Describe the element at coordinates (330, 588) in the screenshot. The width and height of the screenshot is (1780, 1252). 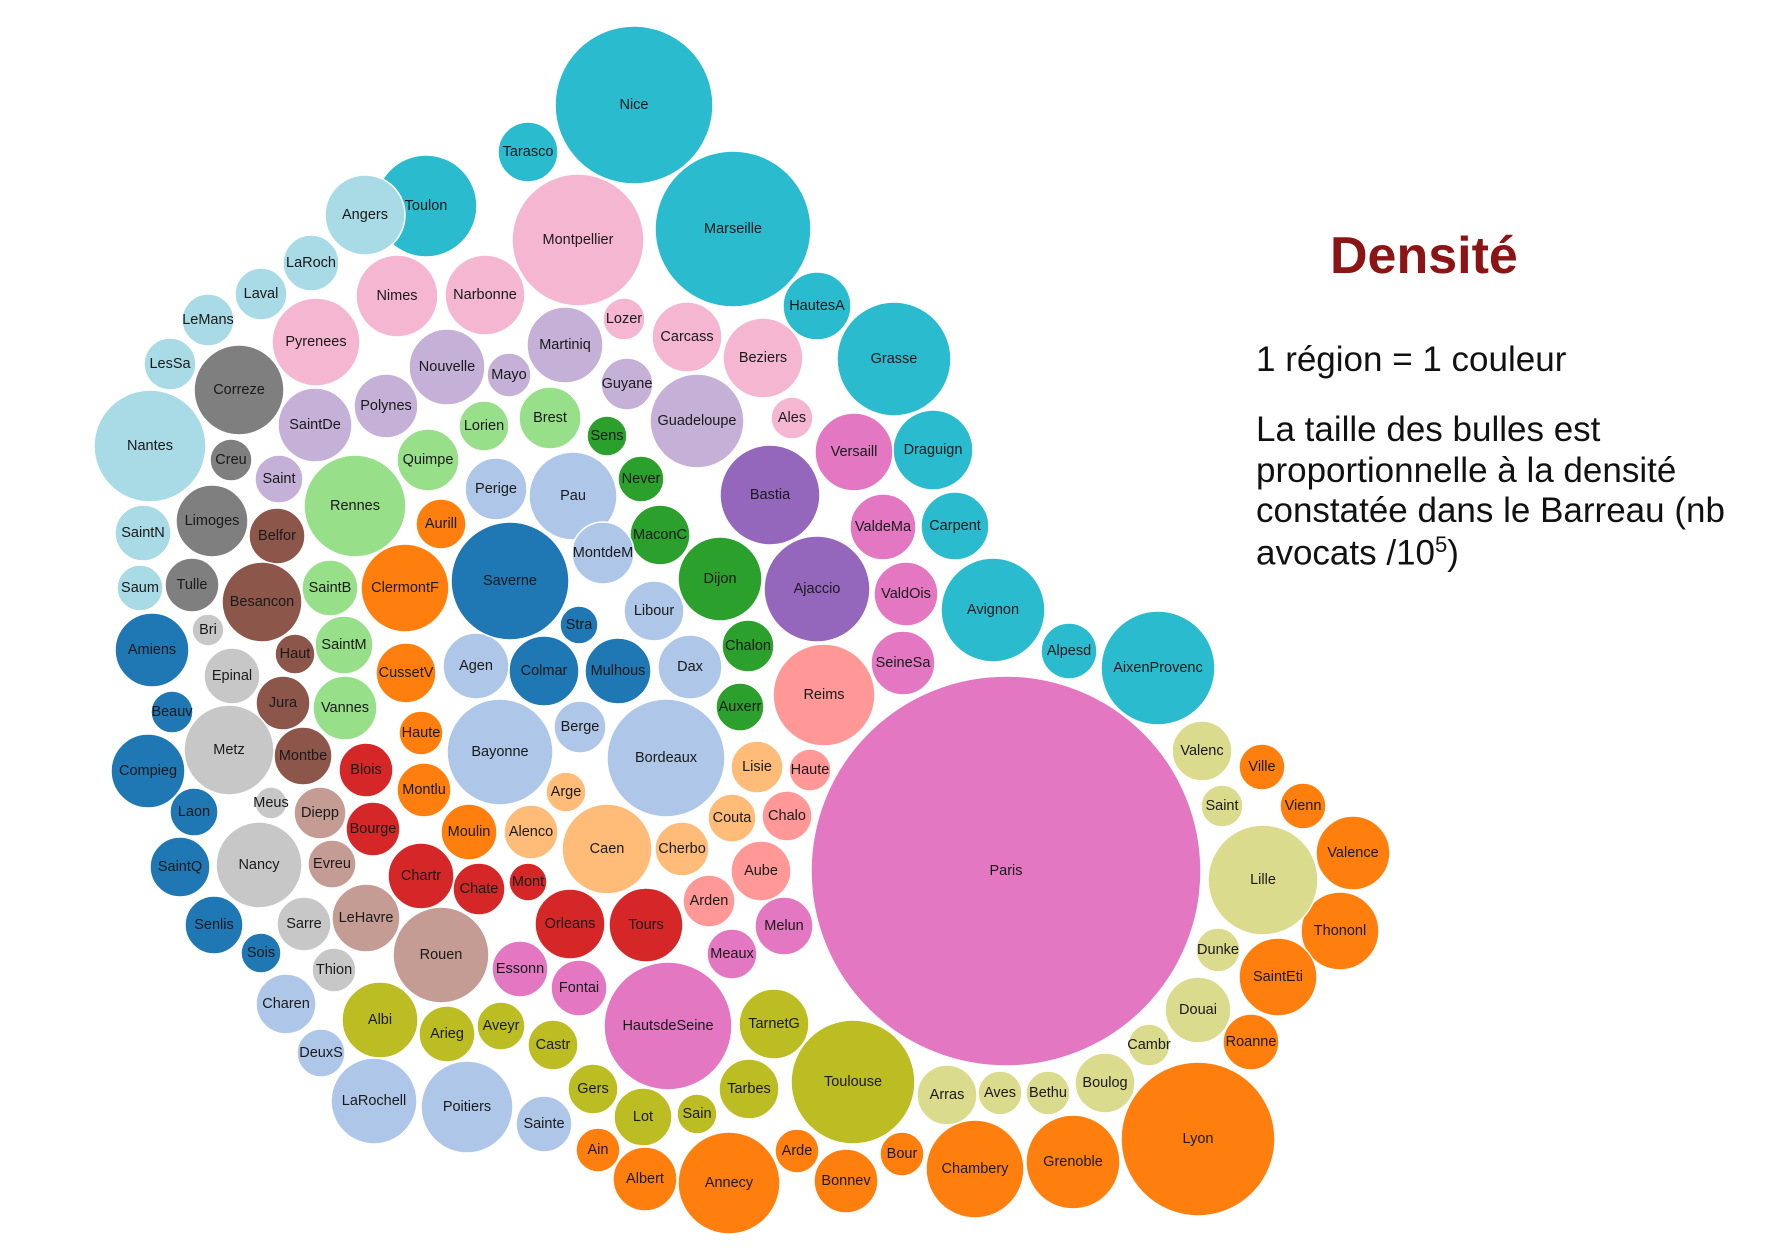
I see `bubble-saintb-43: SaintB` at that location.